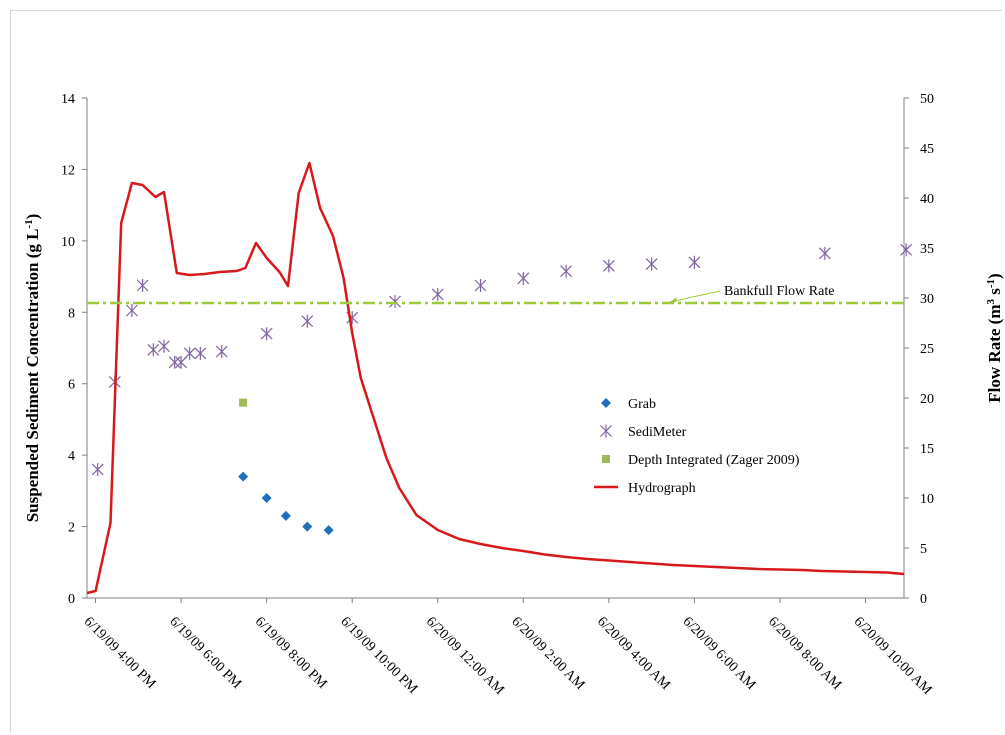 The height and width of the screenshot is (735, 1005). Describe the element at coordinates (71, 528) in the screenshot. I see `y-left-tick-label: 2` at that location.